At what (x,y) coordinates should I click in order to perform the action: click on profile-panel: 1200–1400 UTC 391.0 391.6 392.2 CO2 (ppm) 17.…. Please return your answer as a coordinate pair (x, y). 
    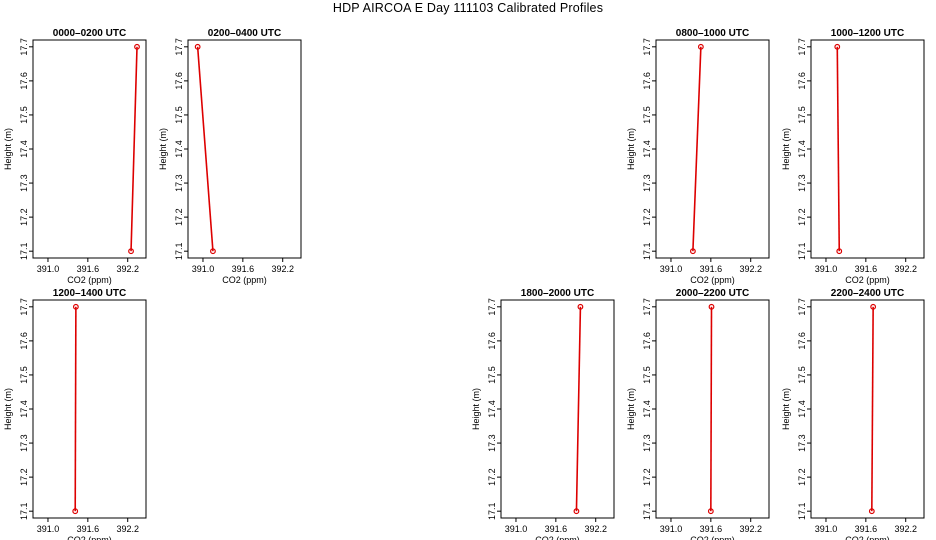
    Looking at the image, I should click on (75, 414).